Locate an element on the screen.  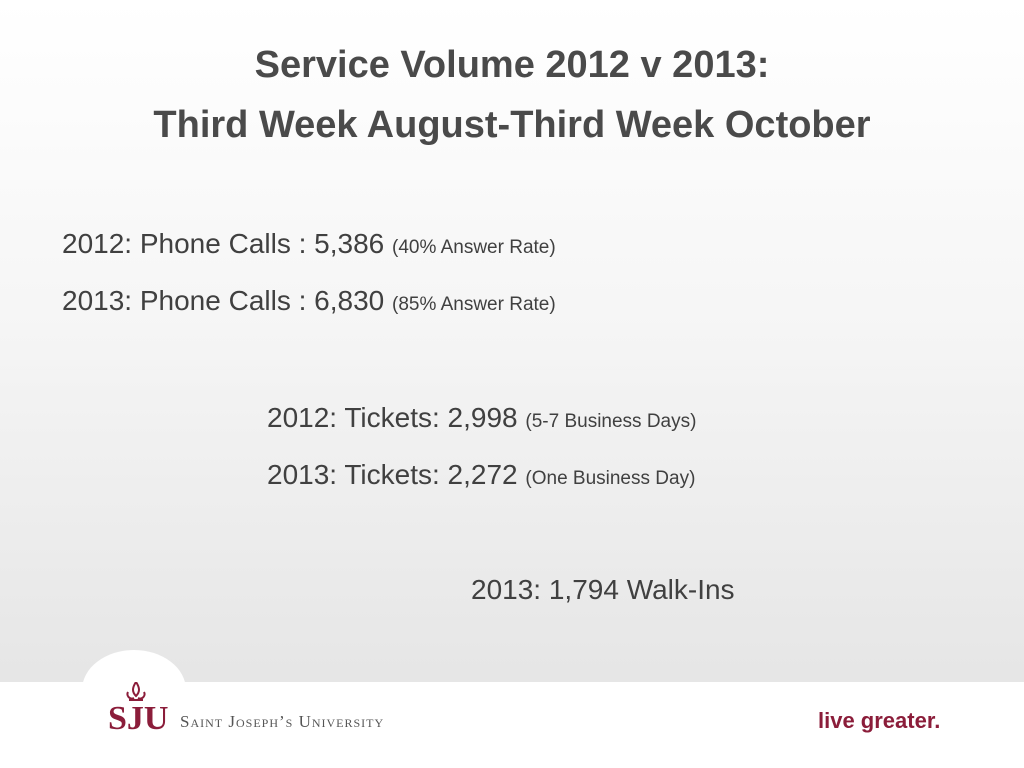
stat-note: (40% Answer Rate) is located at coordinates (474, 247).